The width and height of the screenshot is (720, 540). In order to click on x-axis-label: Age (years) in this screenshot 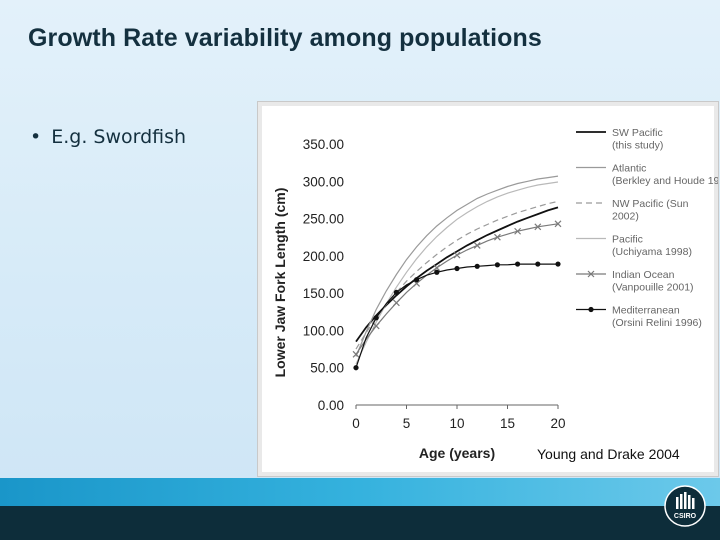, I will do `click(457, 453)`.